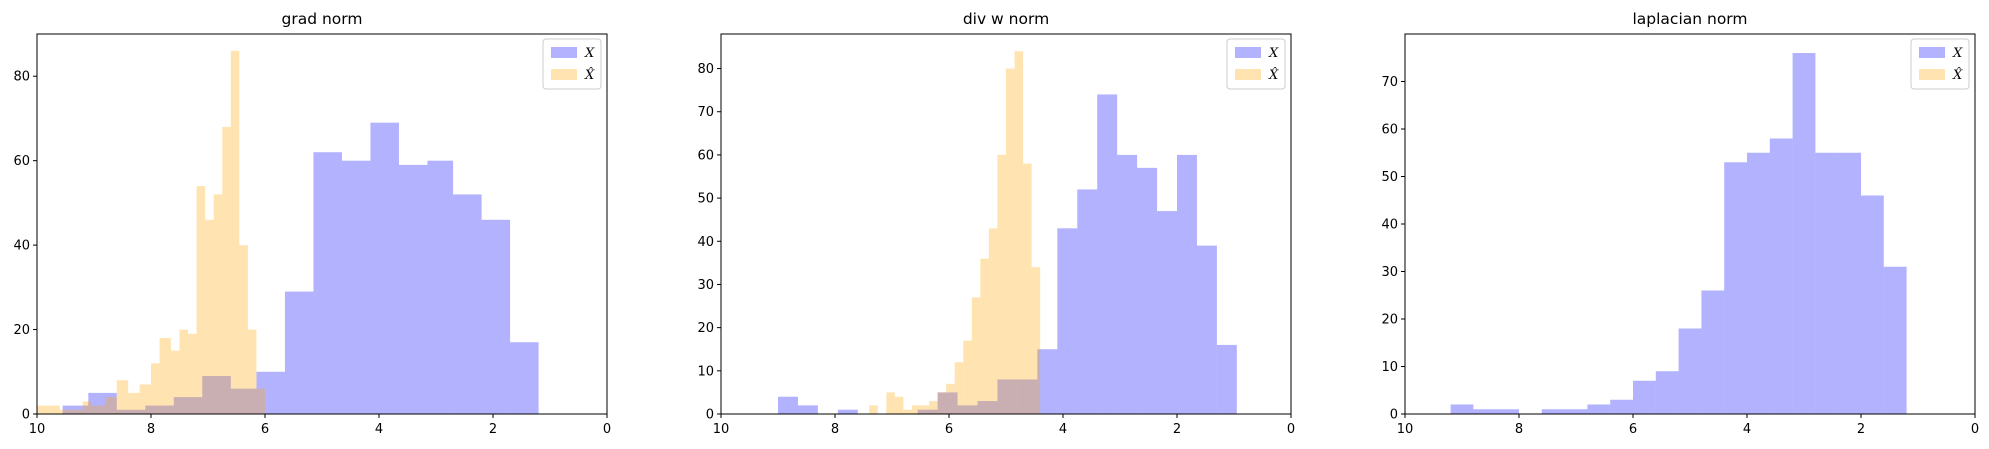  I want to click on y-tick-label: 50, so click(705, 199).